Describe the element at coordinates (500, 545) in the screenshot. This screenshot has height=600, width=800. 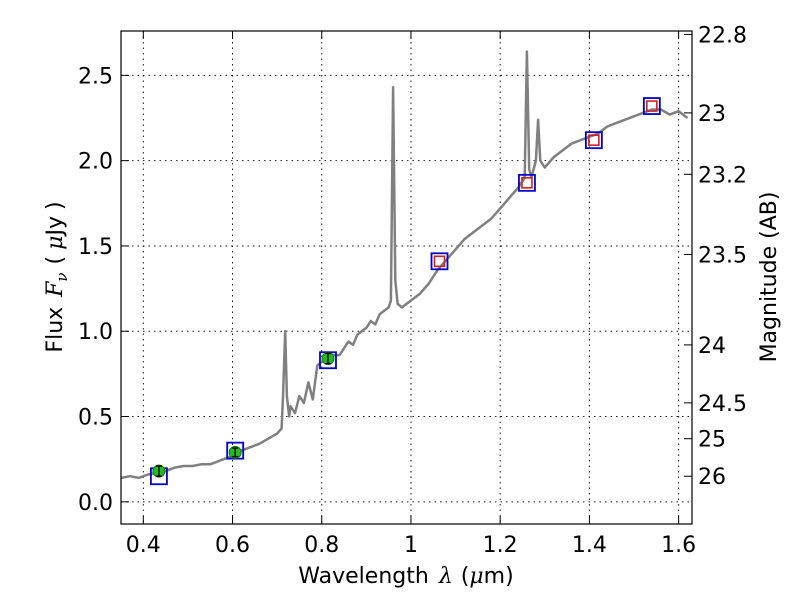
I see `x-tick-label: 1.2` at that location.